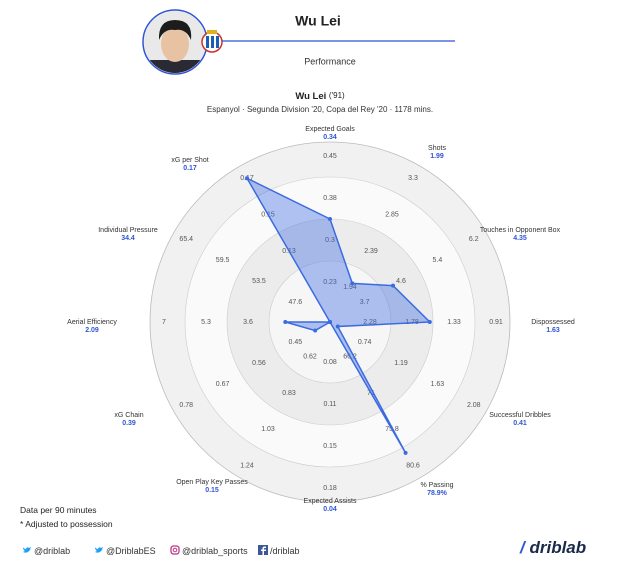  I want to click on axis-label: Dispossessed 1.63, so click(553, 327).